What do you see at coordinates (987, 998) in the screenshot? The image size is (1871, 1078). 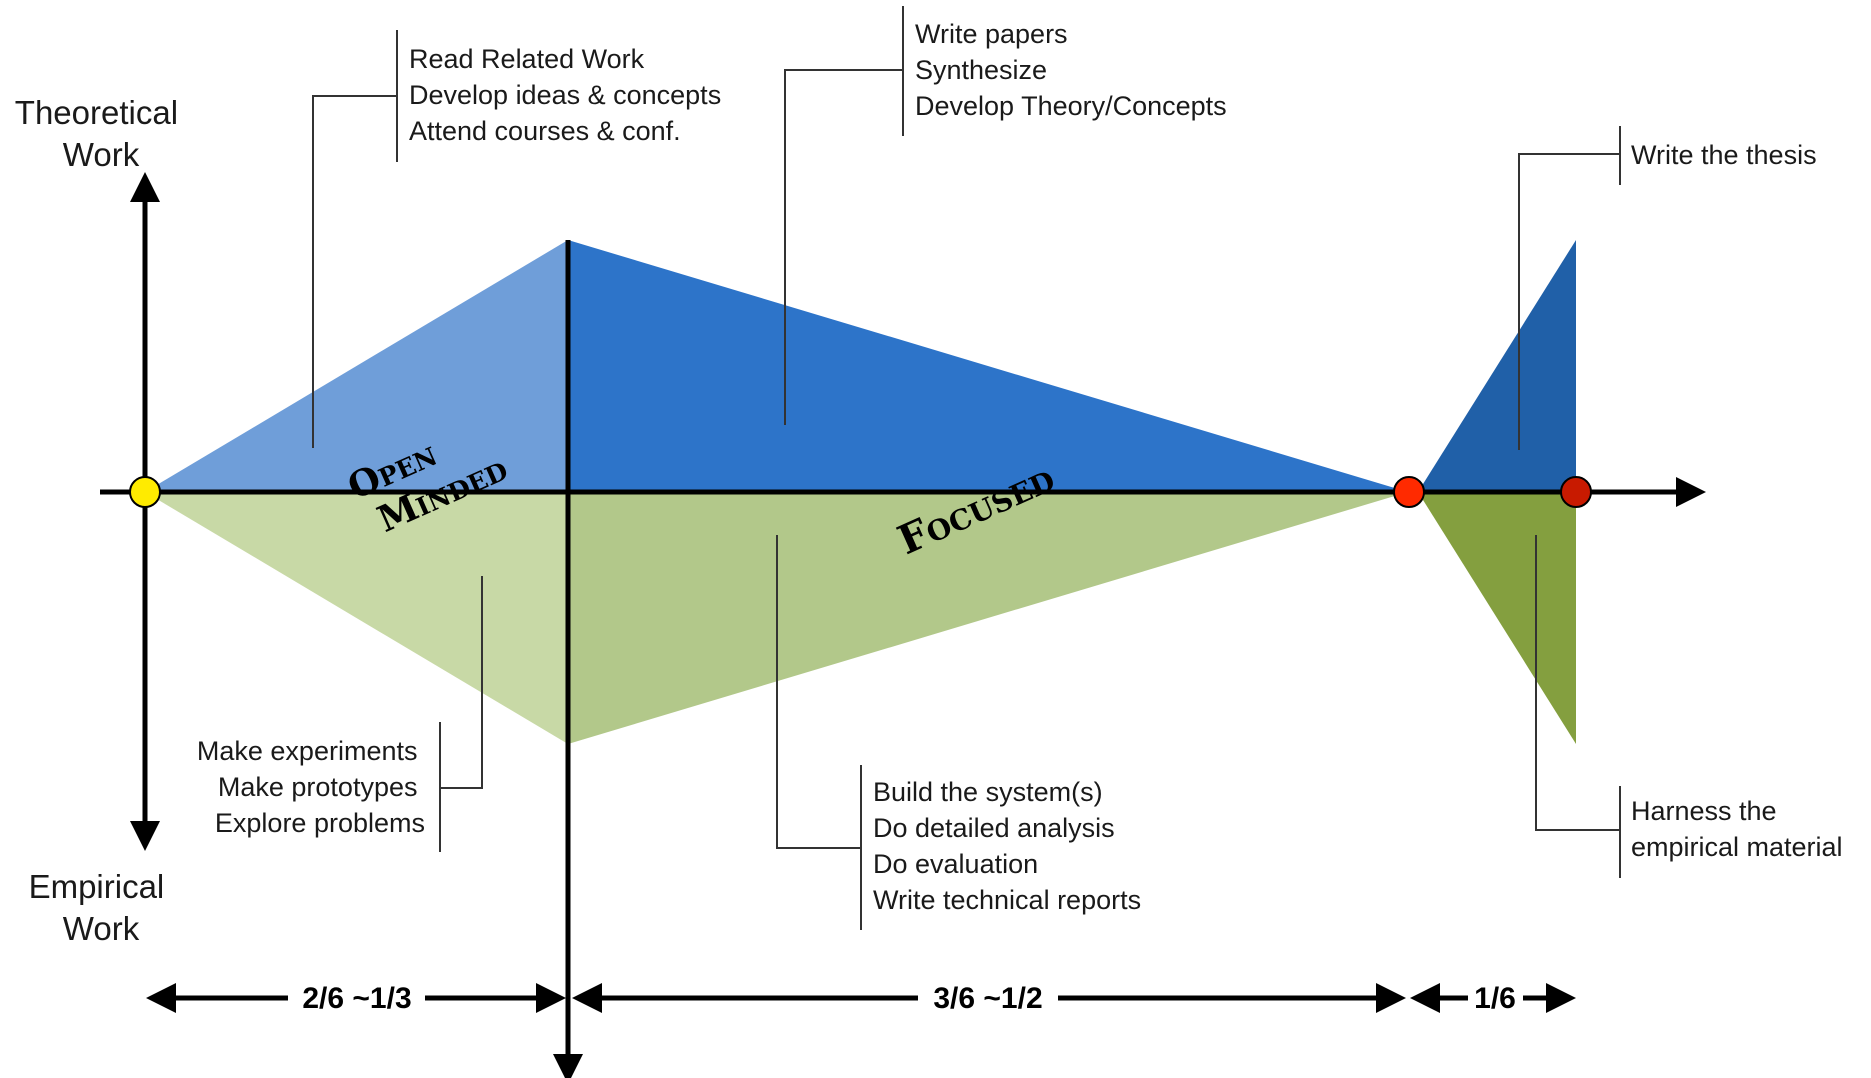 I see `focused-phase-duration: 3/6 ~1/2` at bounding box center [987, 998].